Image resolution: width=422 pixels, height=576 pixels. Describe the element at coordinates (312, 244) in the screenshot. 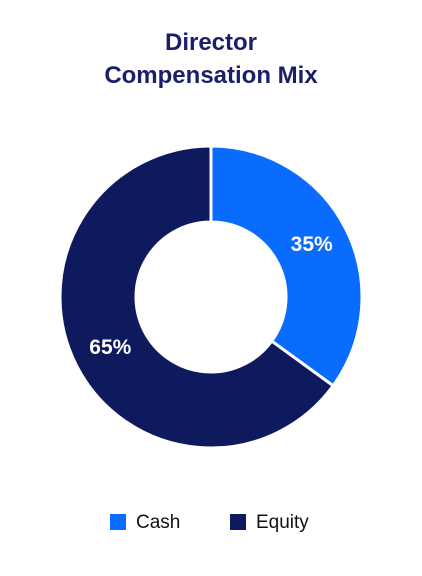

I see `data-label: 35%` at that location.